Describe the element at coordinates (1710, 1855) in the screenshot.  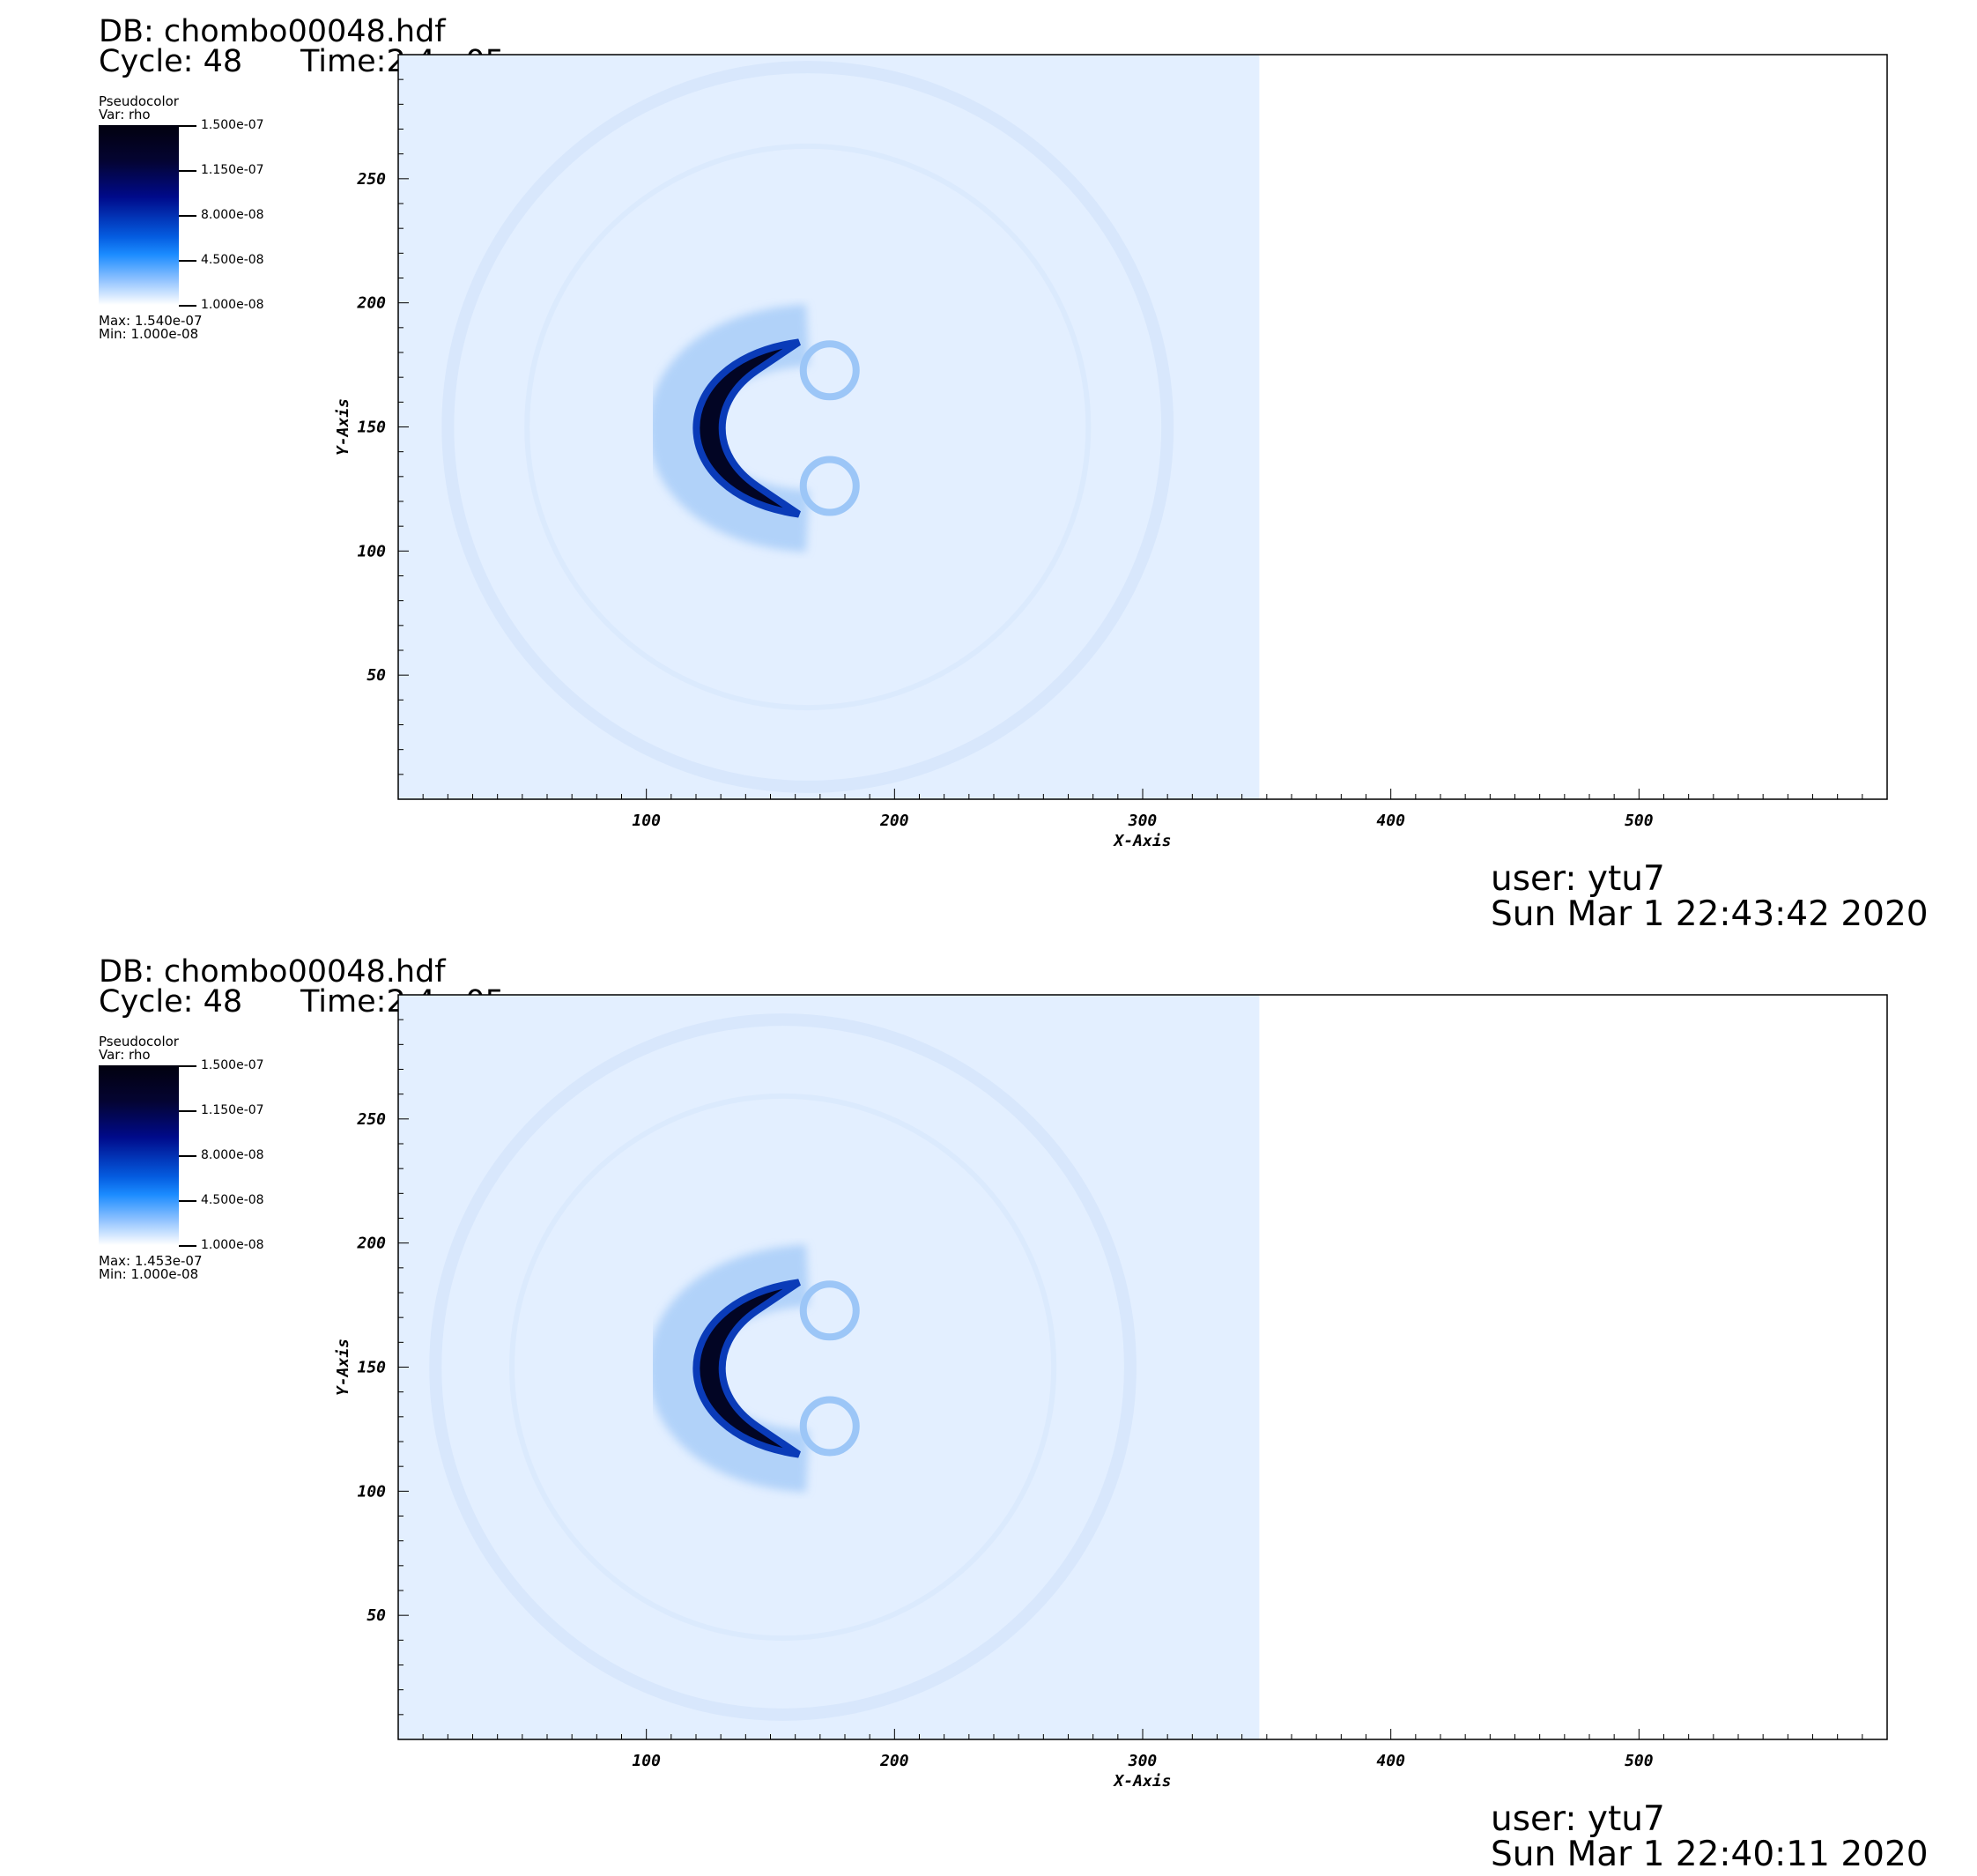
I see `date-label: Sun Mar 1 22:40:11 2020` at that location.